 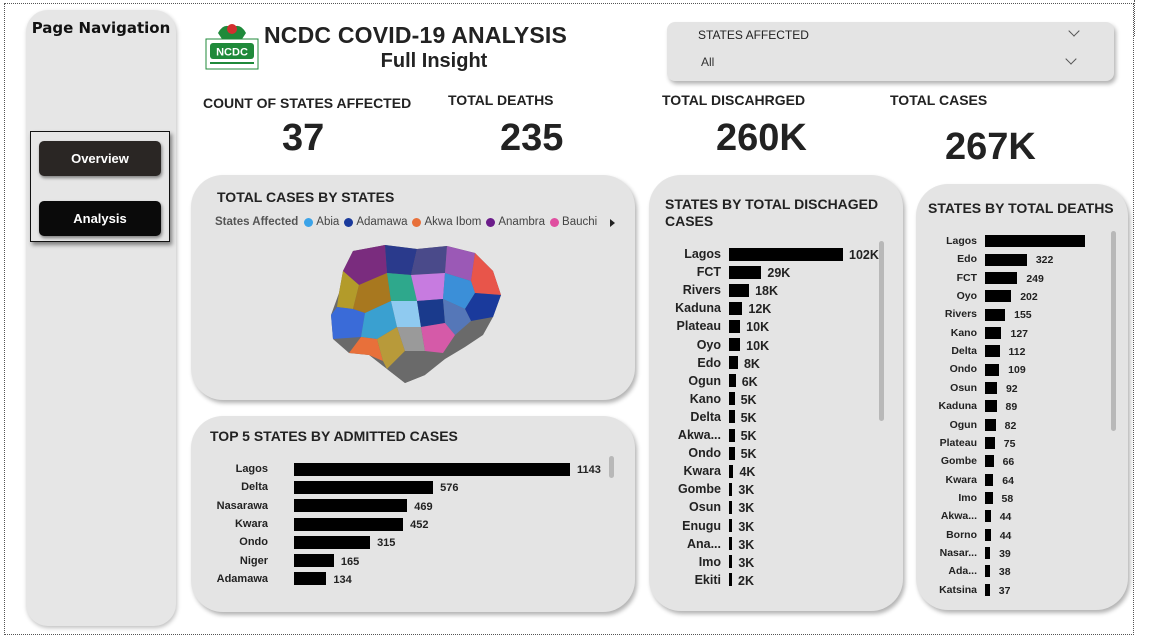 I want to click on bar-row: Lagos 1143, so click(x=401, y=469).